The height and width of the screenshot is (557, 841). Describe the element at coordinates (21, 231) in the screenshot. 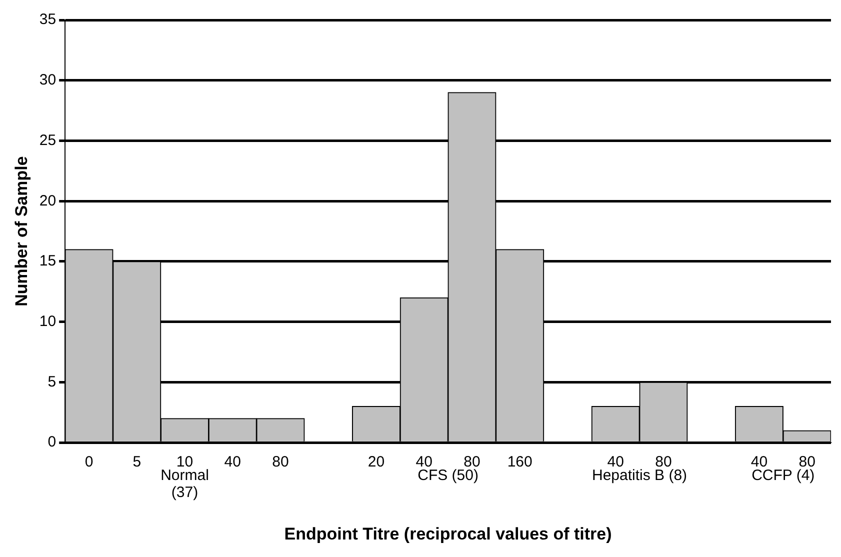

I see `y-axis-title: Number of Sample` at that location.